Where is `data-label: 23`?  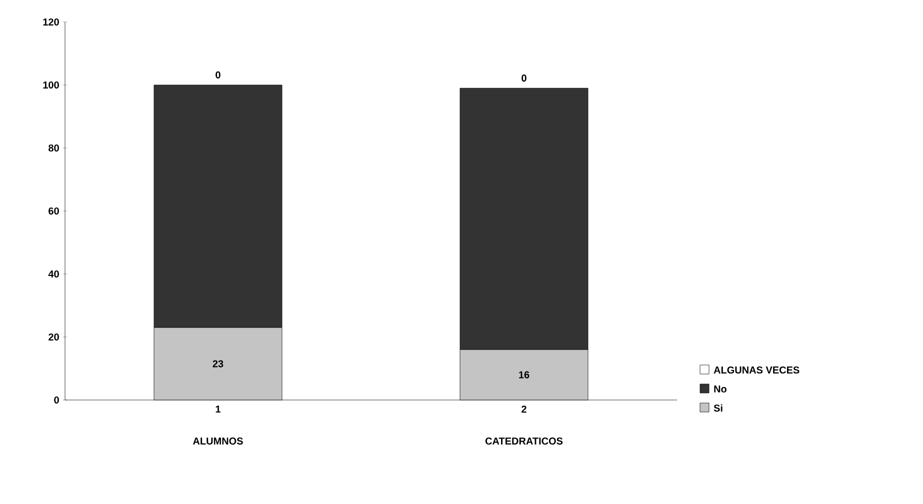 data-label: 23 is located at coordinates (218, 364).